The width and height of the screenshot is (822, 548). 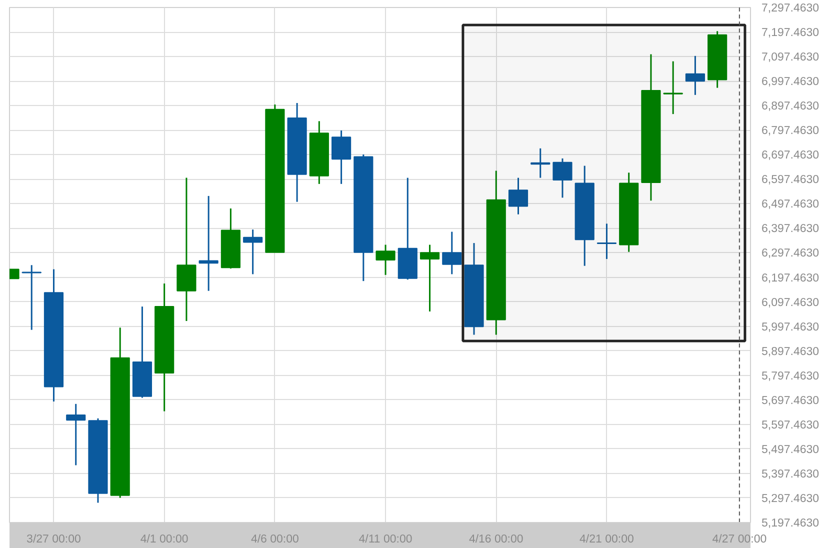 What do you see at coordinates (791, 498) in the screenshot?
I see `y-tick-label: 5,297.4630` at bounding box center [791, 498].